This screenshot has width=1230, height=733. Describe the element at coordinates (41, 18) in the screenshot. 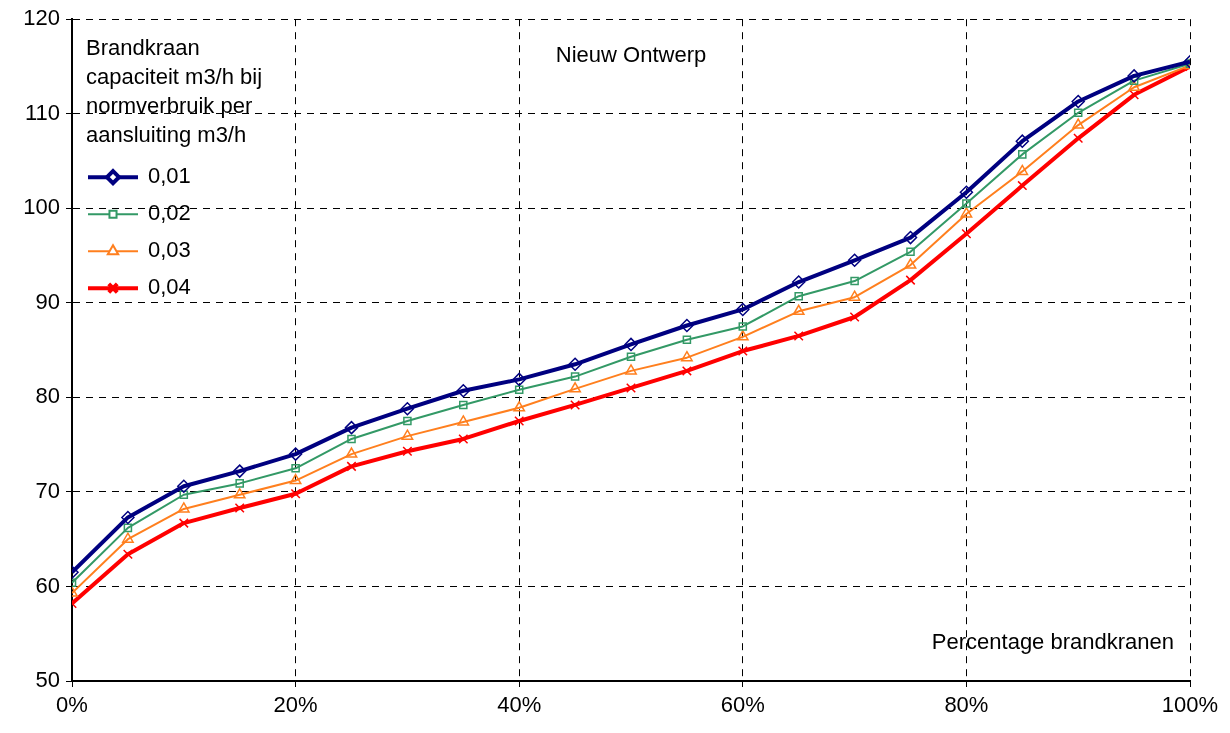

I see `y-tick-label: 120` at that location.